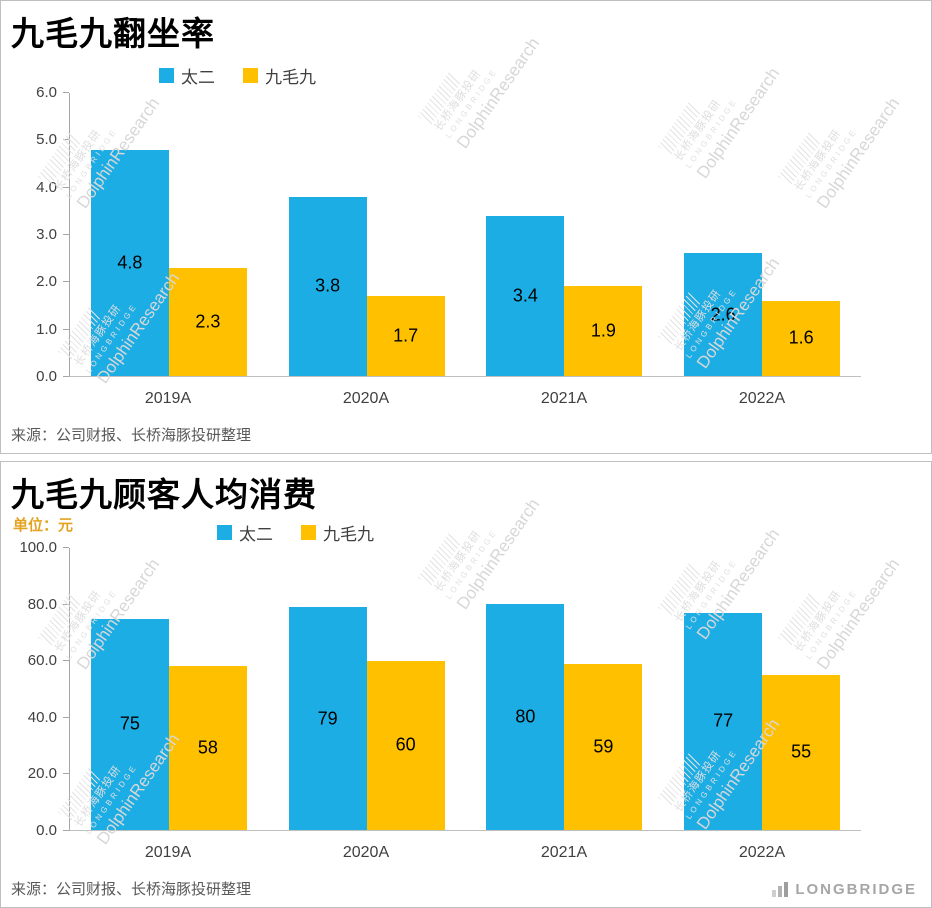 This screenshot has width=932, height=908. What do you see at coordinates (46, 329) in the screenshot?
I see `y-axis-tick-label: 1.0` at bounding box center [46, 329].